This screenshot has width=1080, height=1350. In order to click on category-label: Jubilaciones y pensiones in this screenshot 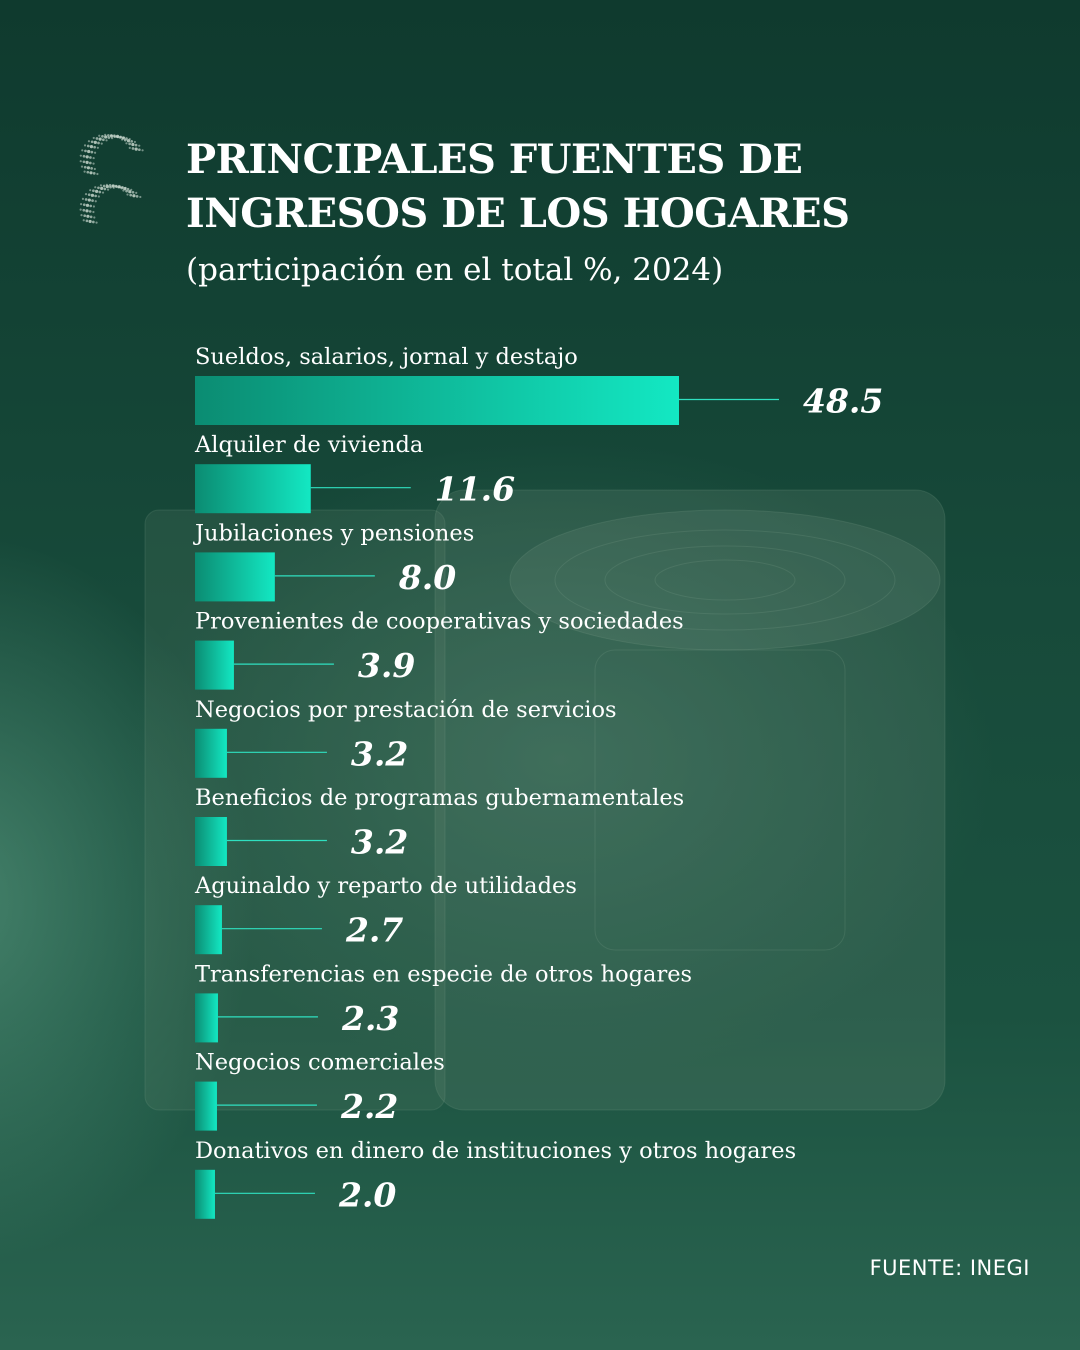, I will do `click(333, 533)`.